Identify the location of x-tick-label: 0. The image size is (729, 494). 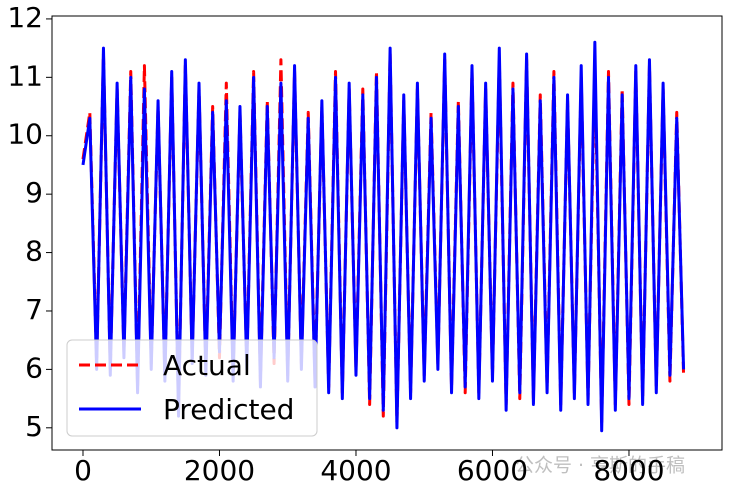
(83, 470).